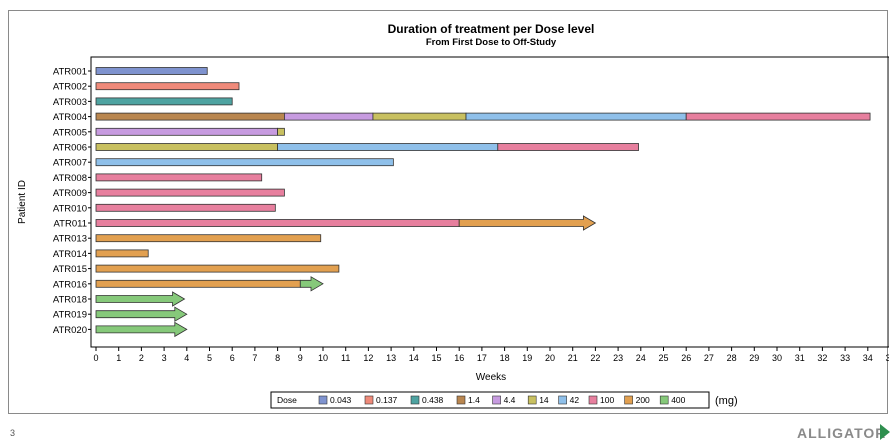 The width and height of the screenshot is (892, 448). Describe the element at coordinates (800, 358) in the screenshot. I see `x-tick-label: 31` at that location.